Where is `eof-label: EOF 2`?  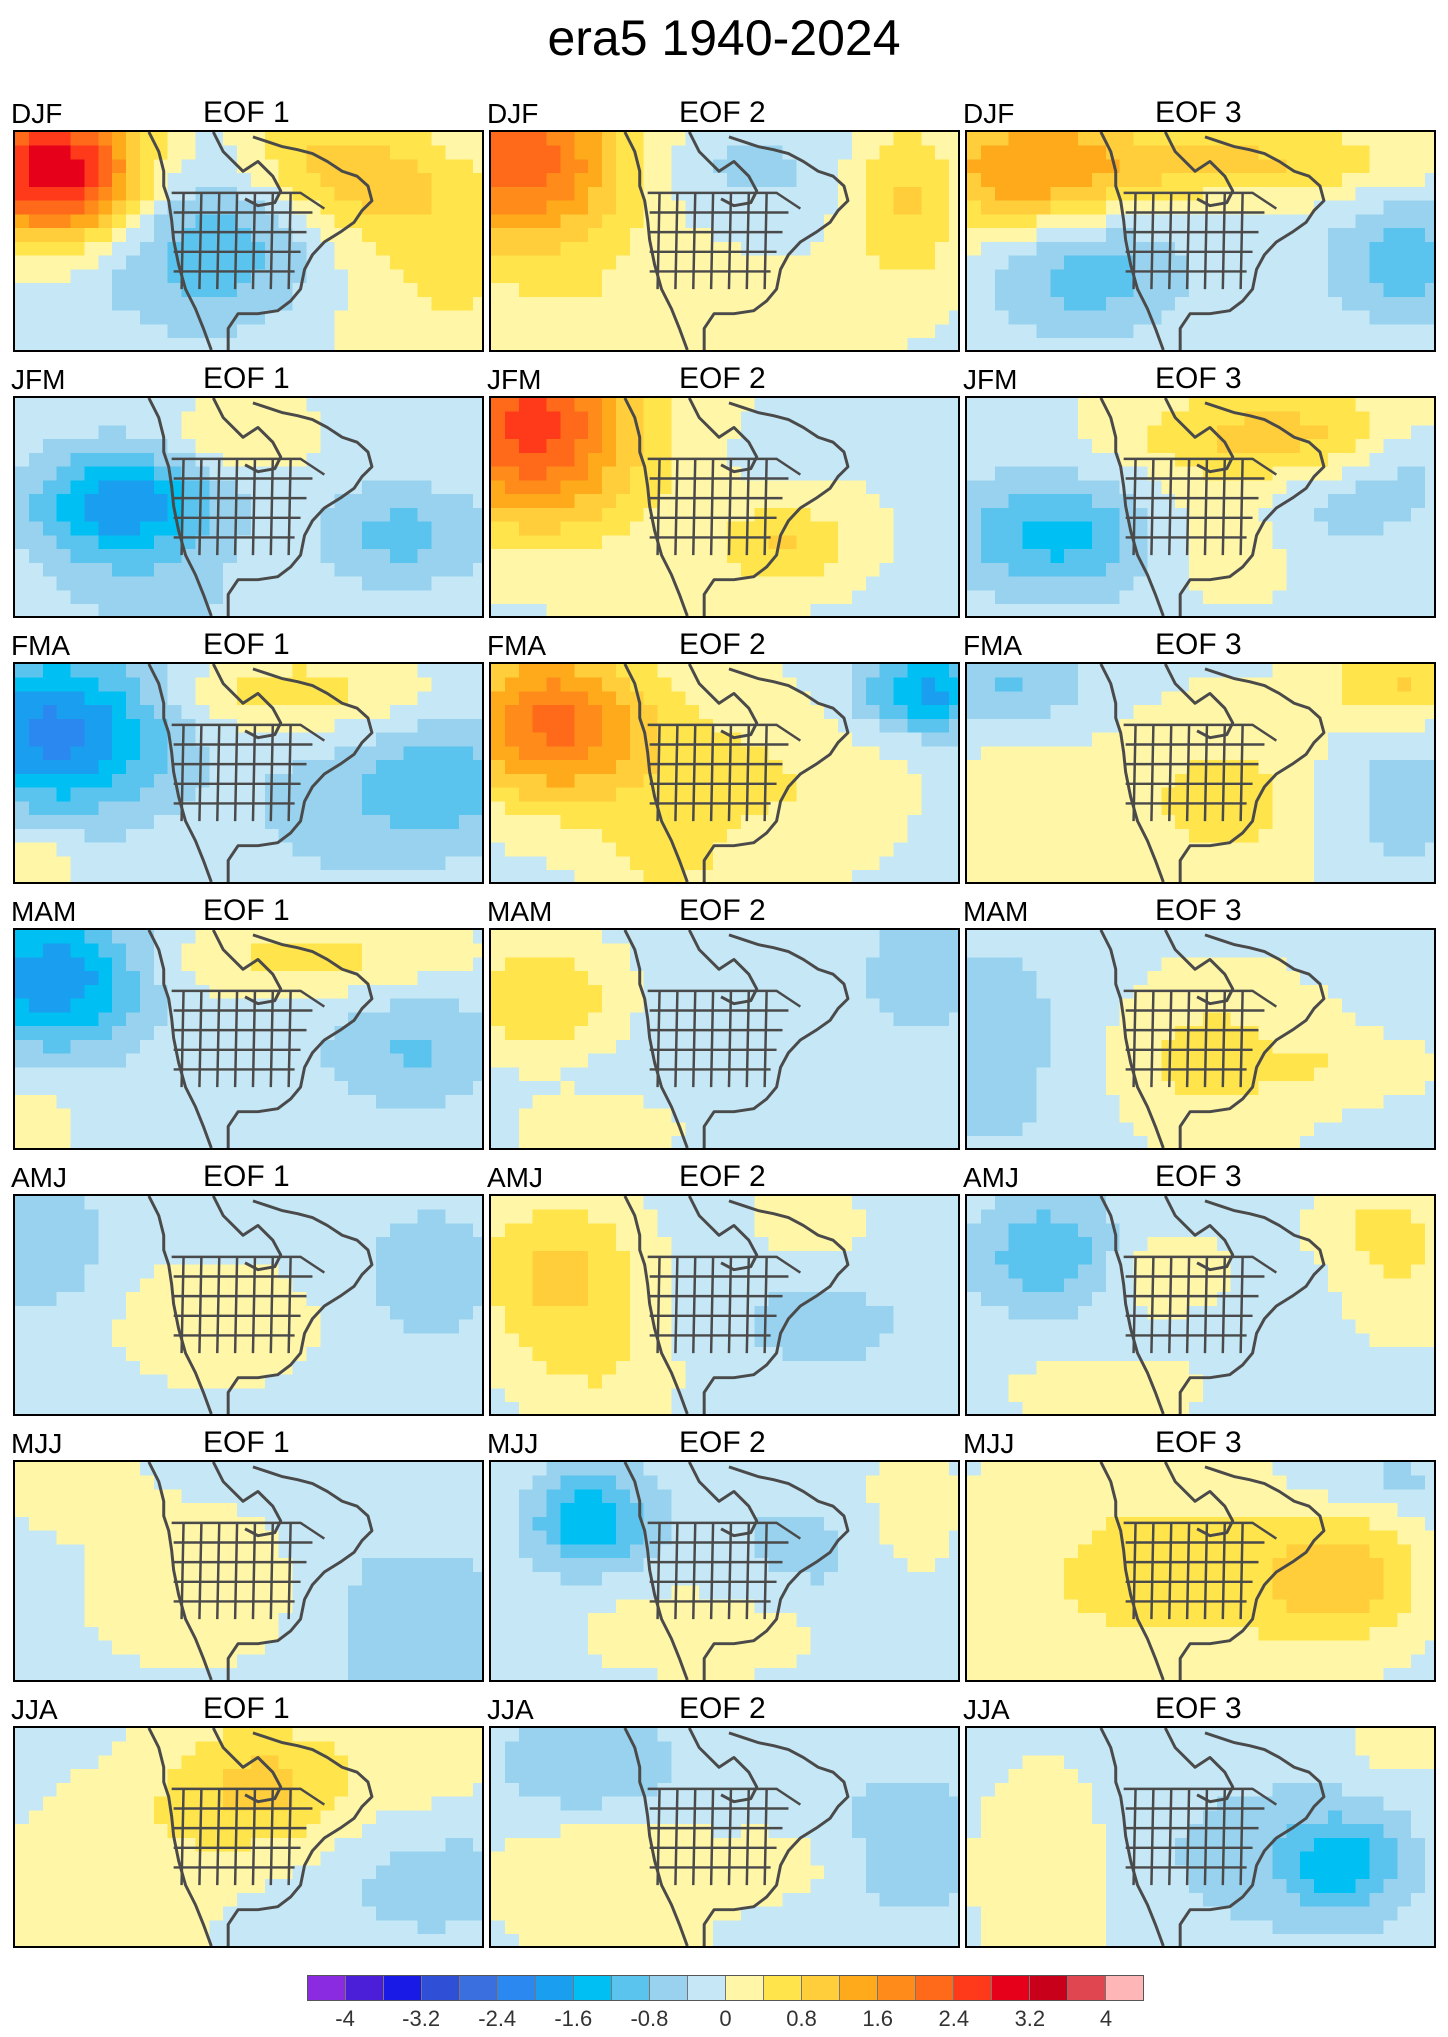 eof-label: EOF 2 is located at coordinates (722, 112).